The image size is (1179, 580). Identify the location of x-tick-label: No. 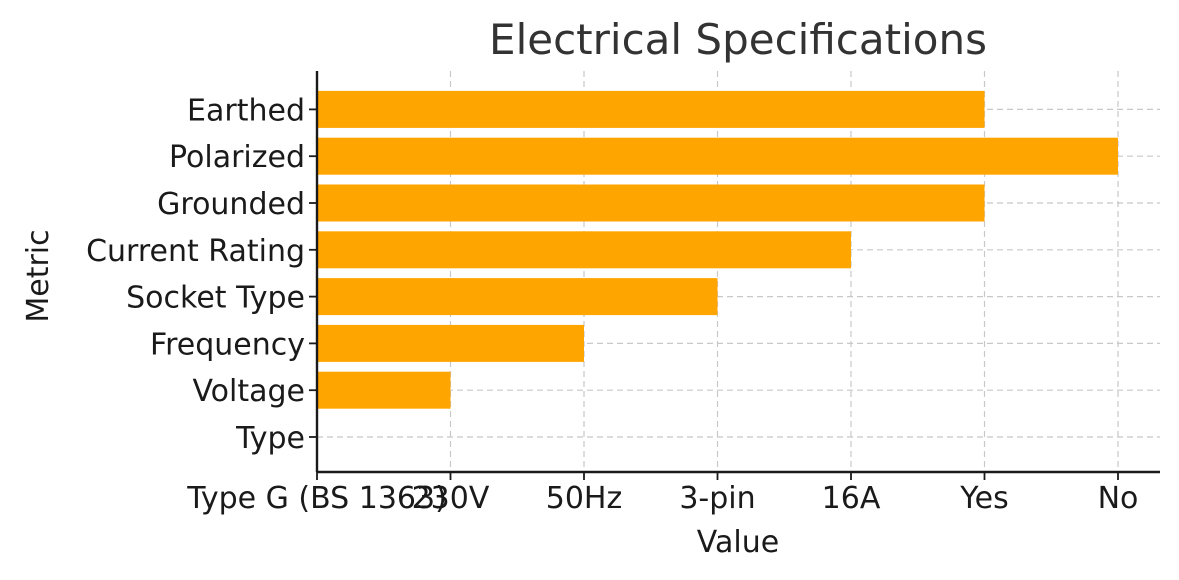
(1118, 498).